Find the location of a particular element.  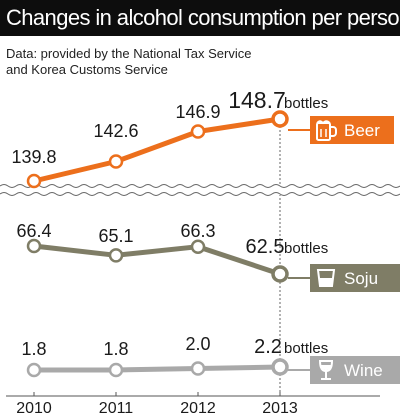

soju-line is located at coordinates (157, 260).